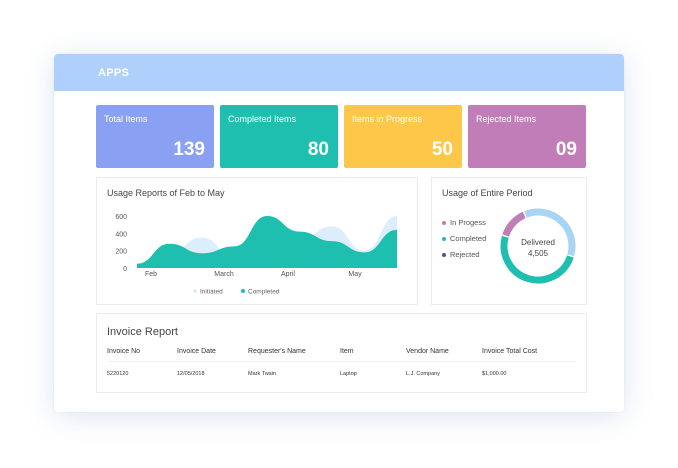 The width and height of the screenshot is (678, 468). What do you see at coordinates (288, 274) in the screenshot?
I see `x-tick-label: April` at bounding box center [288, 274].